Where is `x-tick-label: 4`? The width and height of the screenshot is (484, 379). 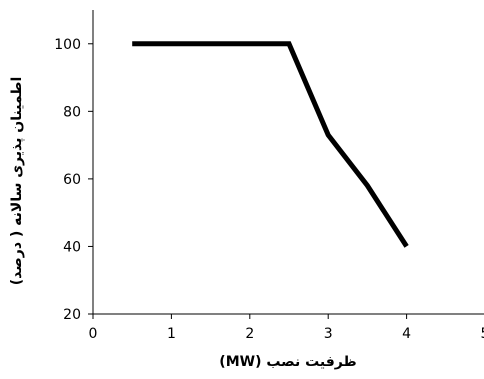
x-tick-label: 4 is located at coordinates (406, 334).